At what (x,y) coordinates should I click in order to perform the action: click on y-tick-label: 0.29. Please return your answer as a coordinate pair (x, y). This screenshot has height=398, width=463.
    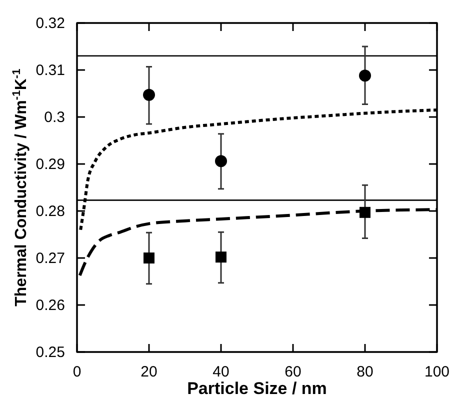
    Looking at the image, I should click on (50, 164).